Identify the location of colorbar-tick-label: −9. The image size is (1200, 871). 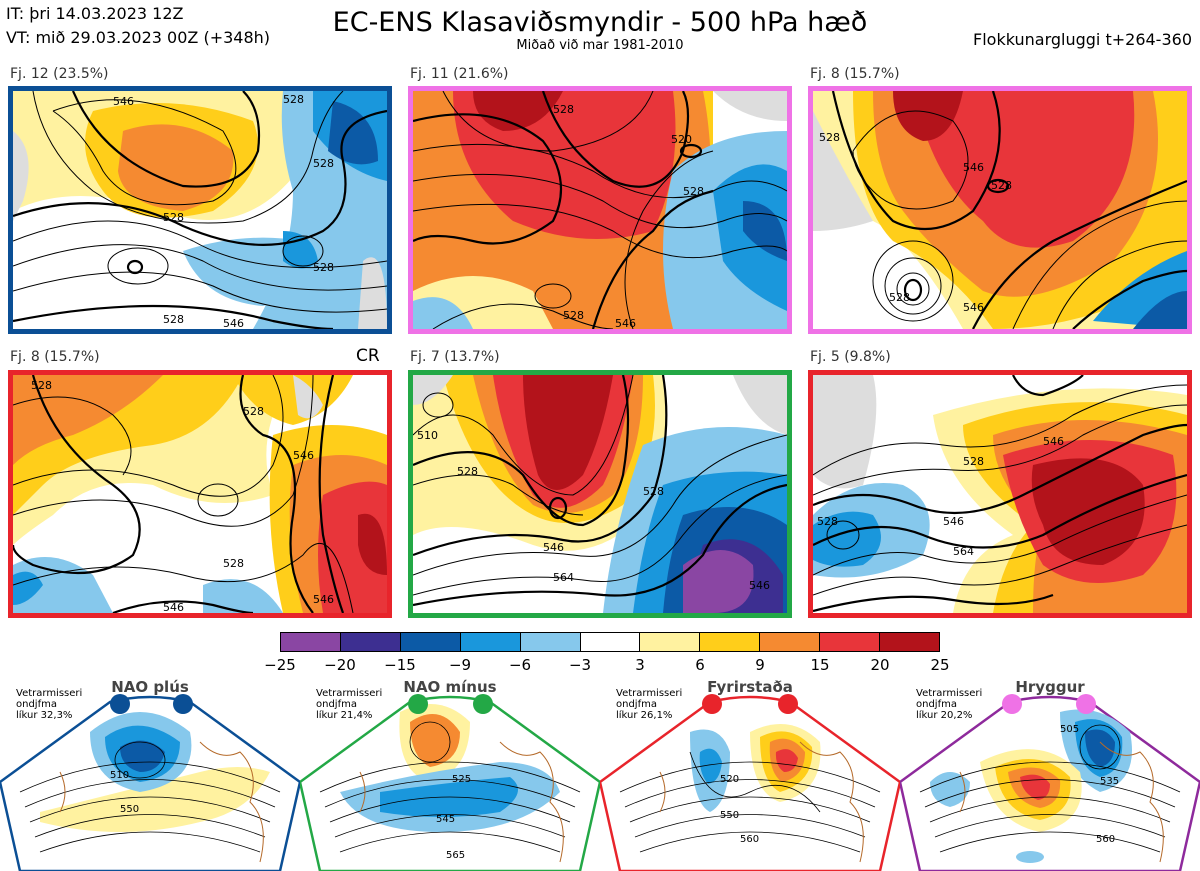
(460, 665).